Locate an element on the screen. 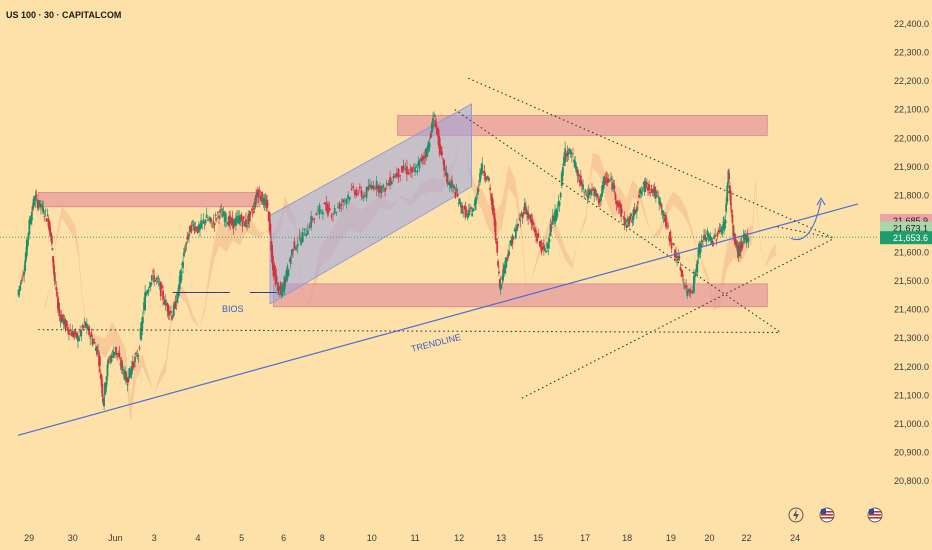 This screenshot has height=550, width=932. y-tick-label: 21,600.0 is located at coordinates (911, 253).